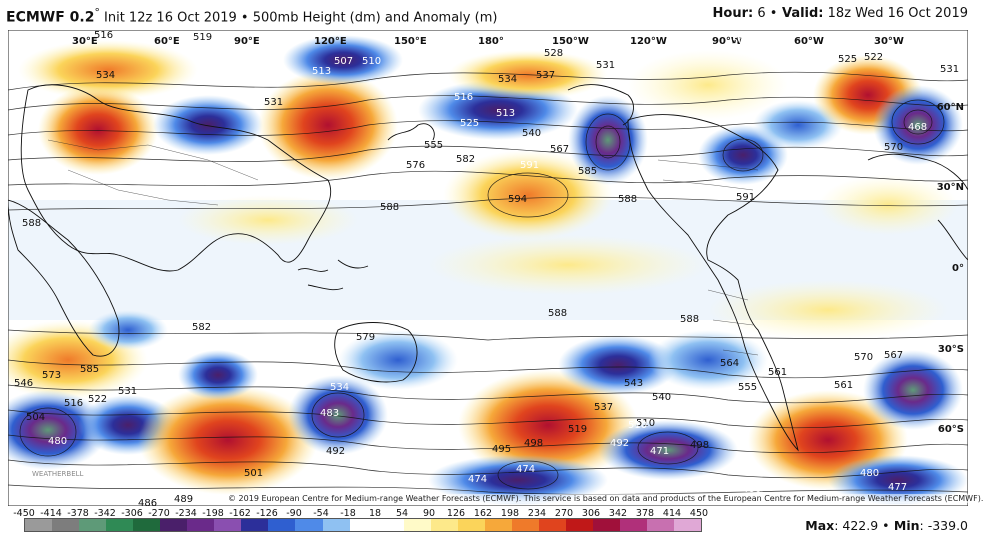 The height and width of the screenshot is (546, 984). What do you see at coordinates (23, 383) in the screenshot?
I see `height-label: 546` at bounding box center [23, 383].